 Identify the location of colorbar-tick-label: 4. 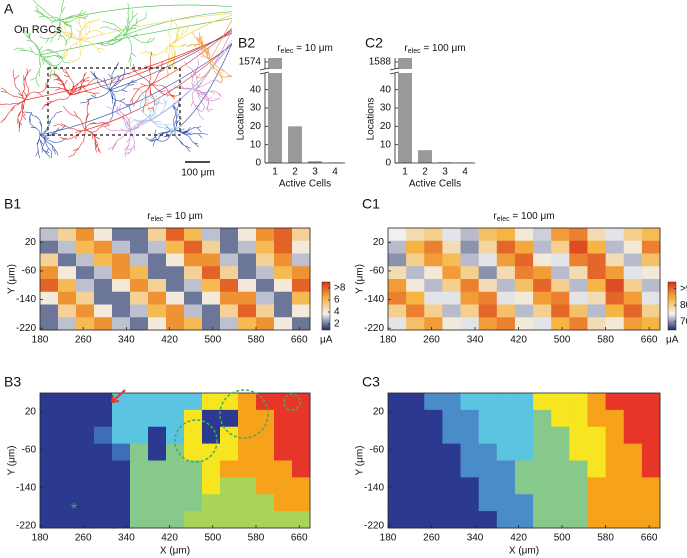
(337, 312).